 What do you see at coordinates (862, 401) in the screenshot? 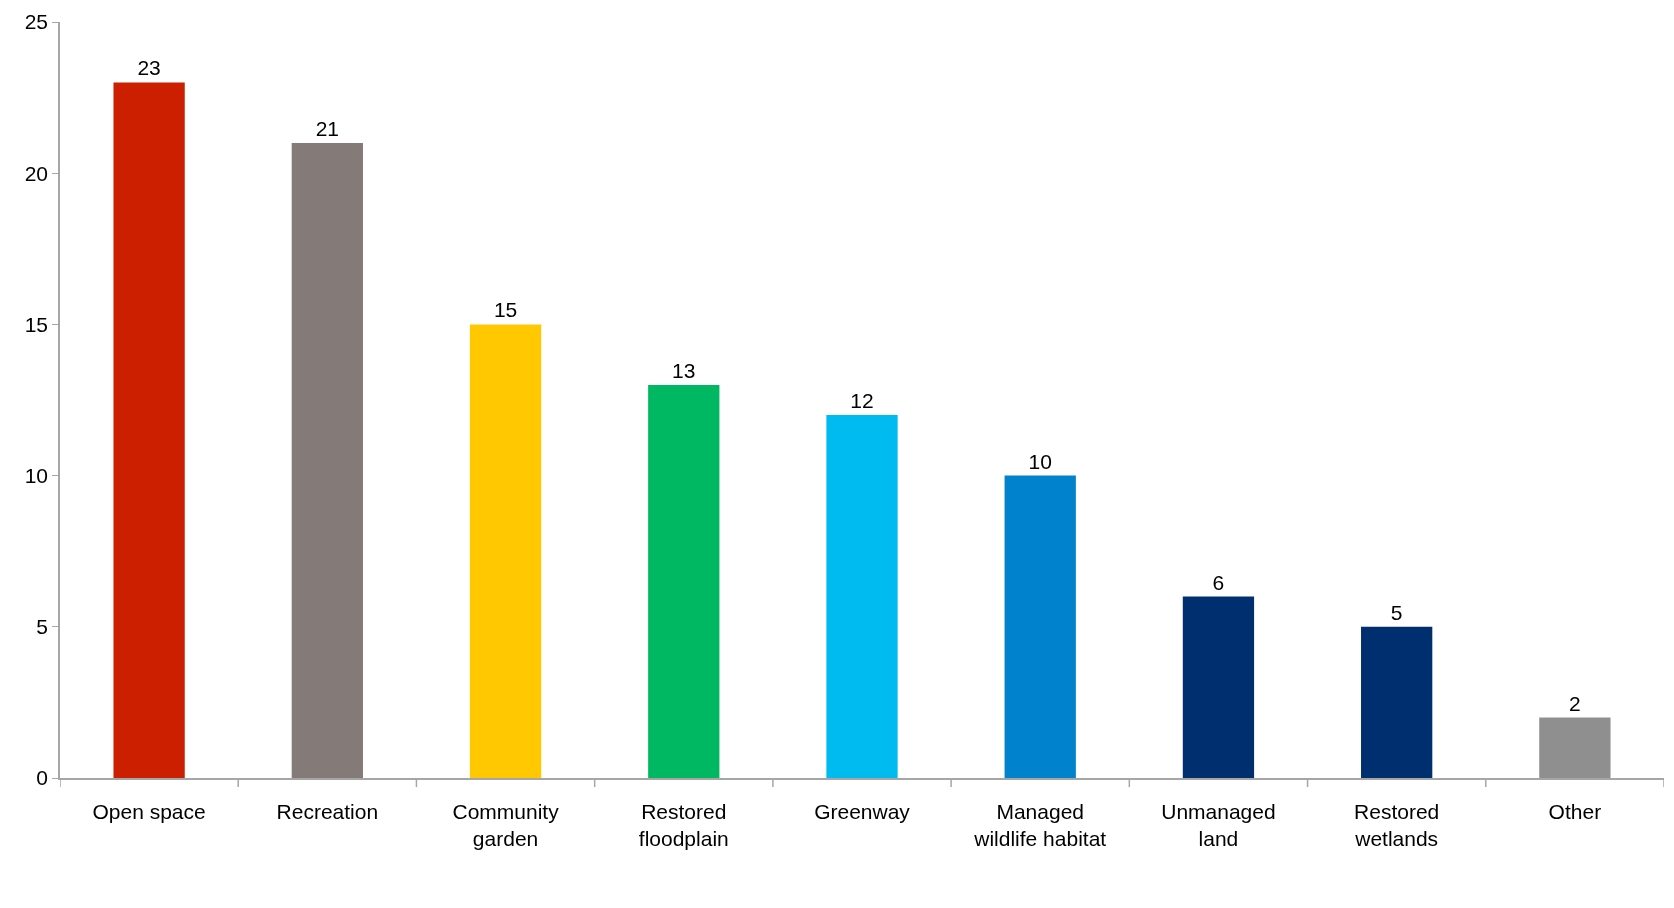
I see `data-label: 12` at bounding box center [862, 401].